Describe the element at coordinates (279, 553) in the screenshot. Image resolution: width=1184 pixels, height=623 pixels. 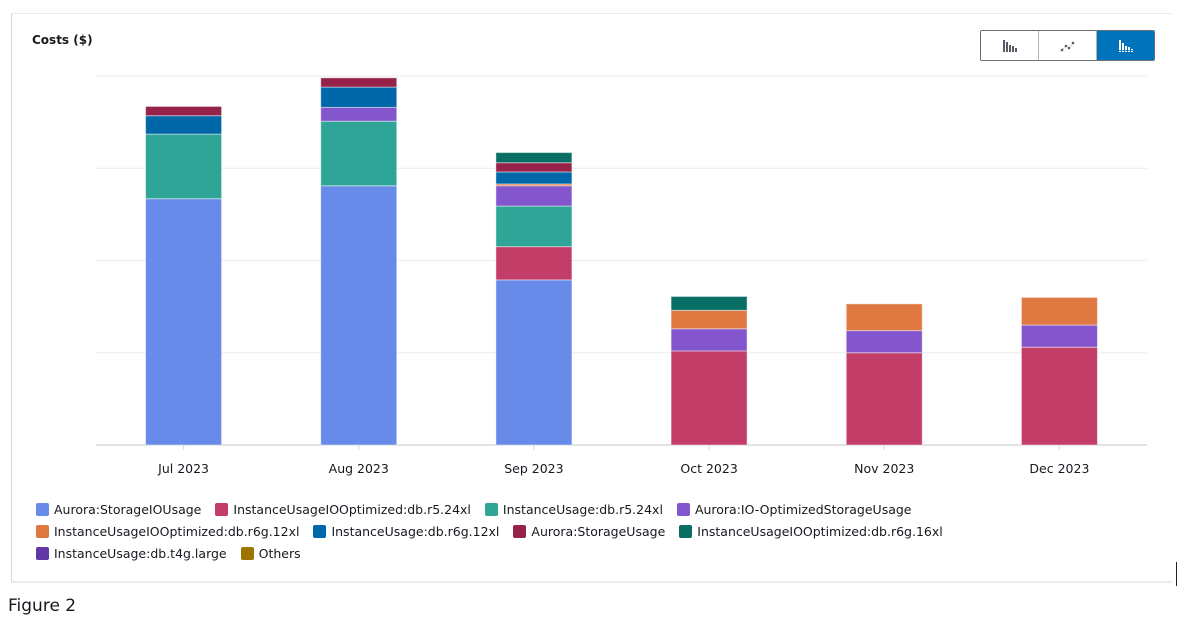
I see `legend-label: Others` at that location.